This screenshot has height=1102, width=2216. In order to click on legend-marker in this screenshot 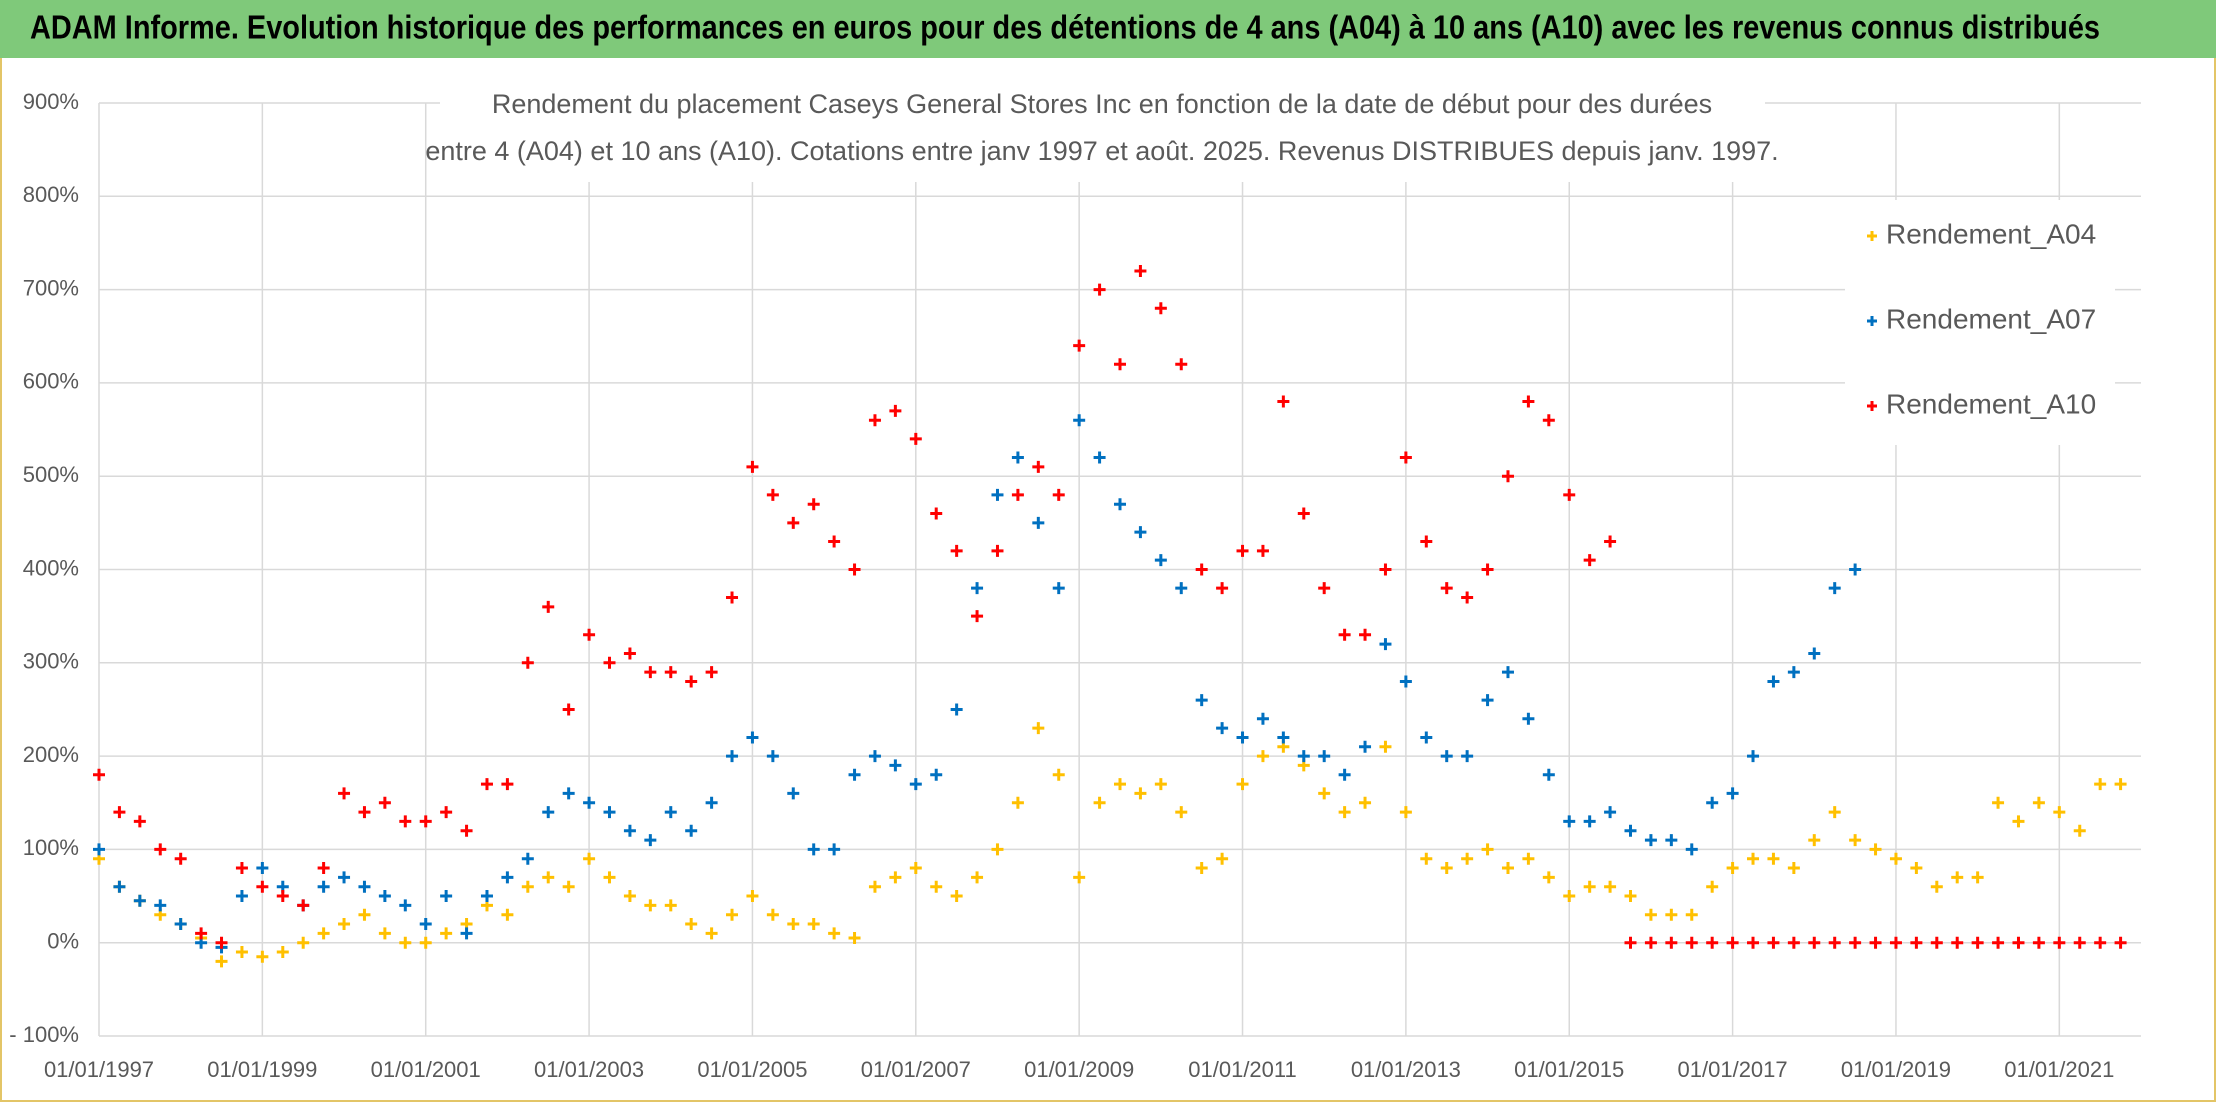, I will do `click(1872, 406)`.